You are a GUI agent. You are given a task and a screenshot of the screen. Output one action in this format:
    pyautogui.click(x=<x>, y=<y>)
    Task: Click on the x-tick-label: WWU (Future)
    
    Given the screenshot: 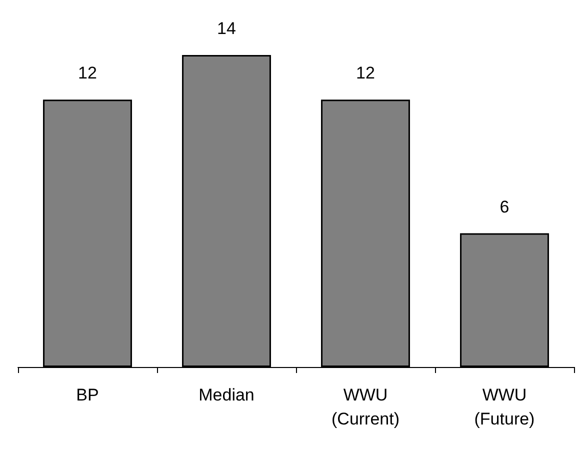 What is the action you would take?
    pyautogui.click(x=504, y=407)
    